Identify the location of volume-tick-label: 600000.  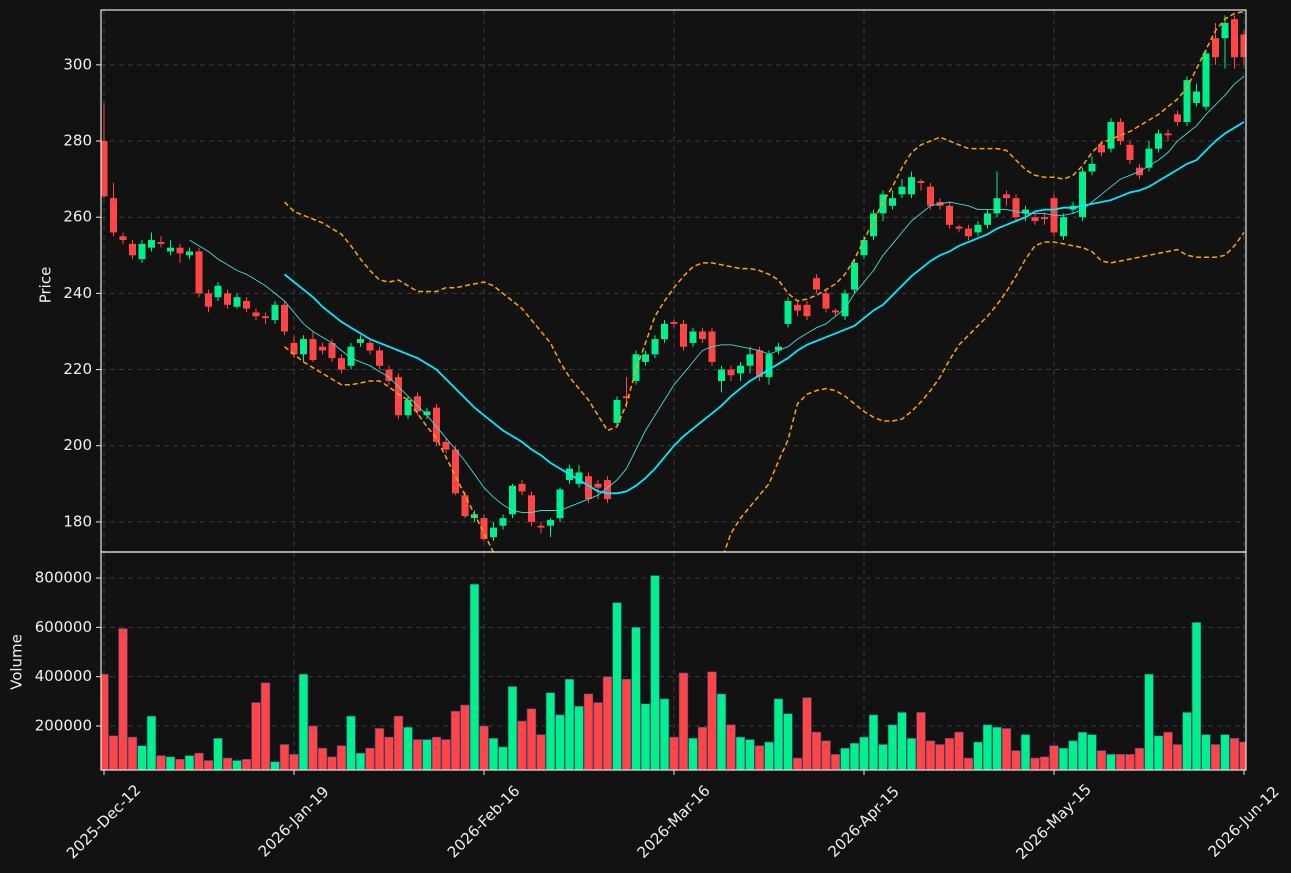
(63, 627).